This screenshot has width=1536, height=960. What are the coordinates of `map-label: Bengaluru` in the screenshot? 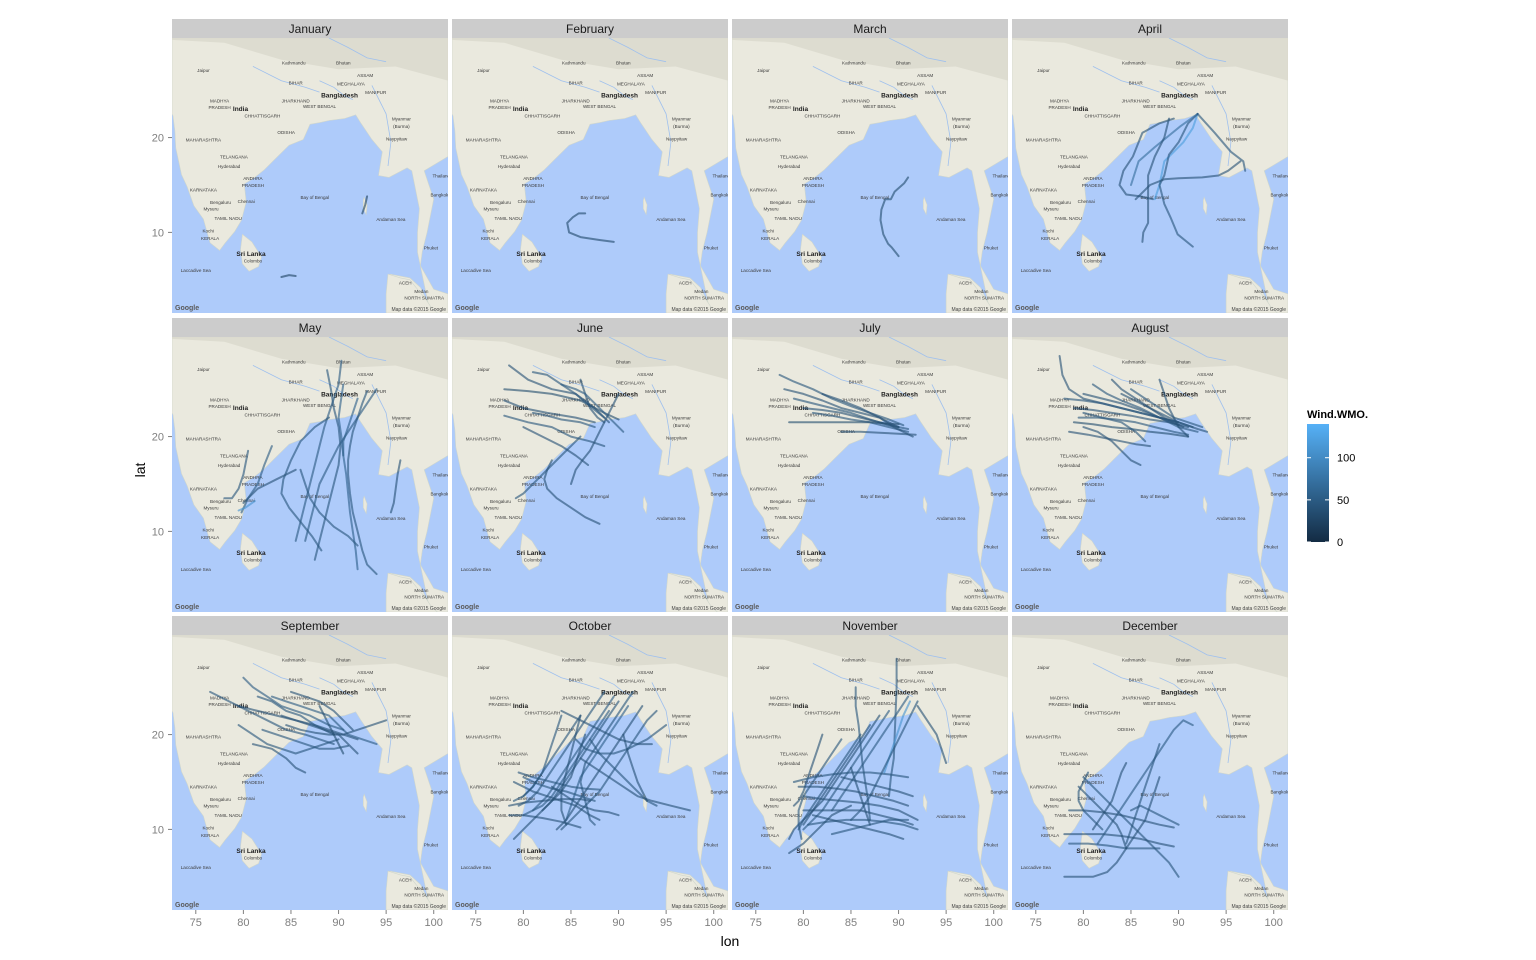 It's located at (220, 202).